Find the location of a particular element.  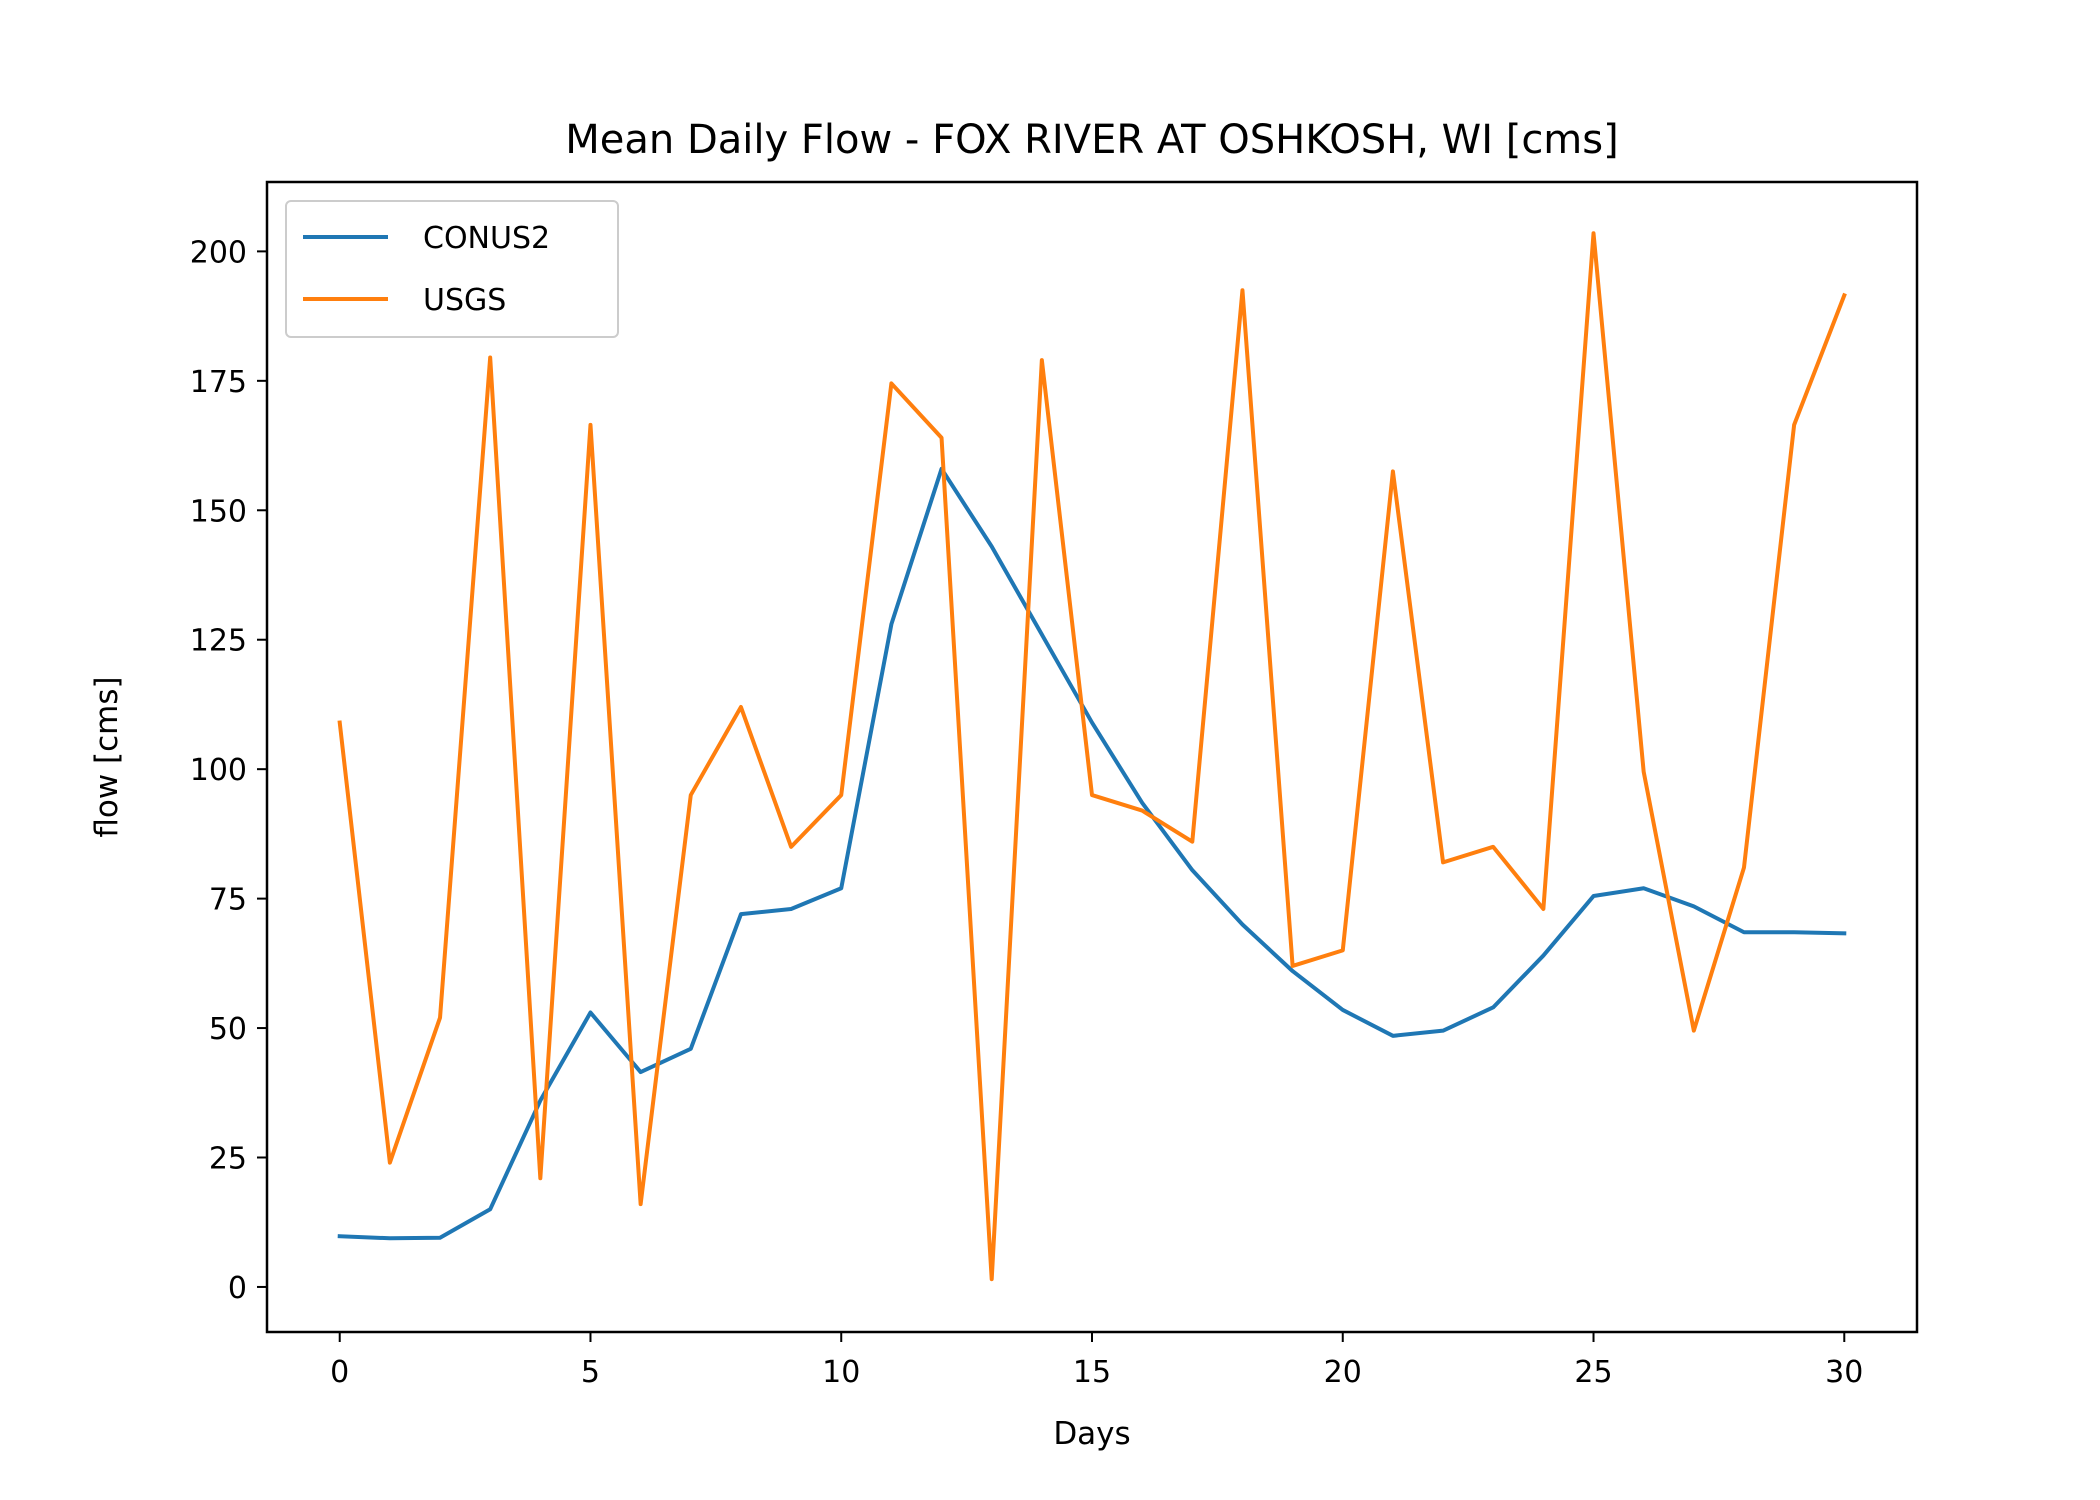

x-tick-label: 15 is located at coordinates (1092, 1372).